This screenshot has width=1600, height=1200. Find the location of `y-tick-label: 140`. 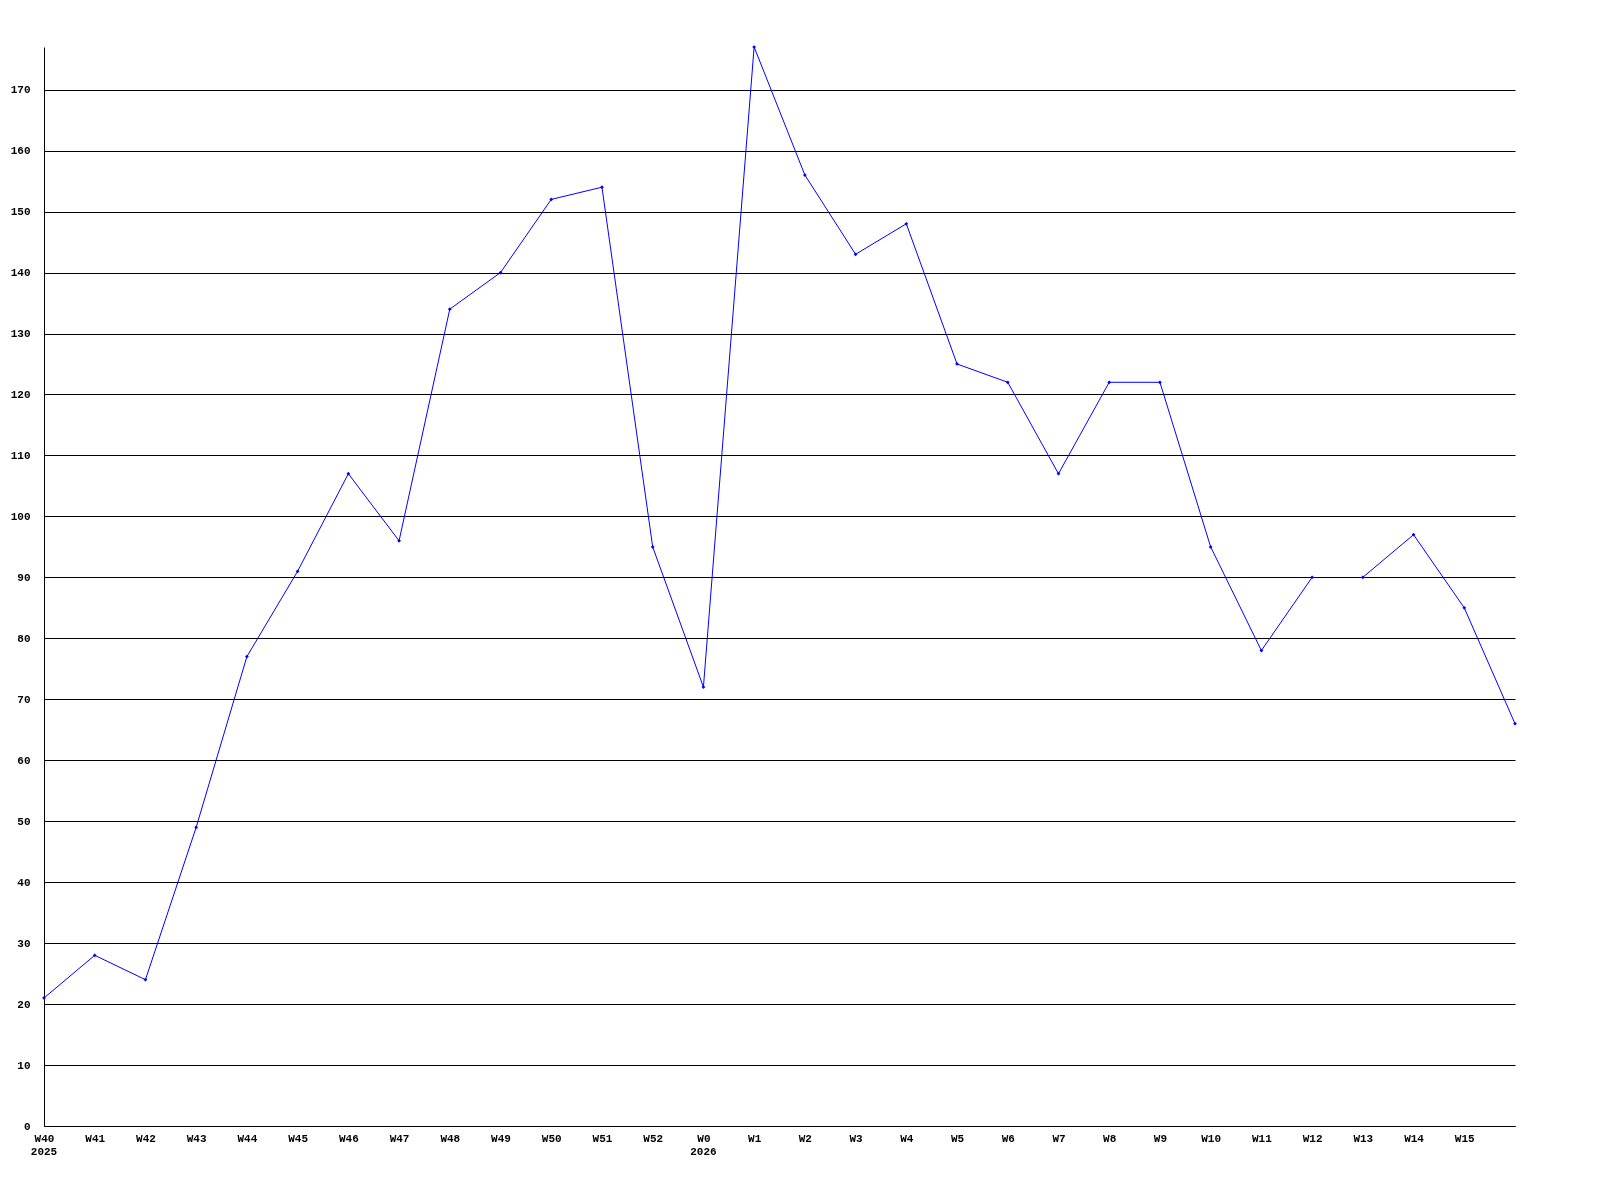

y-tick-label: 140 is located at coordinates (20, 273).